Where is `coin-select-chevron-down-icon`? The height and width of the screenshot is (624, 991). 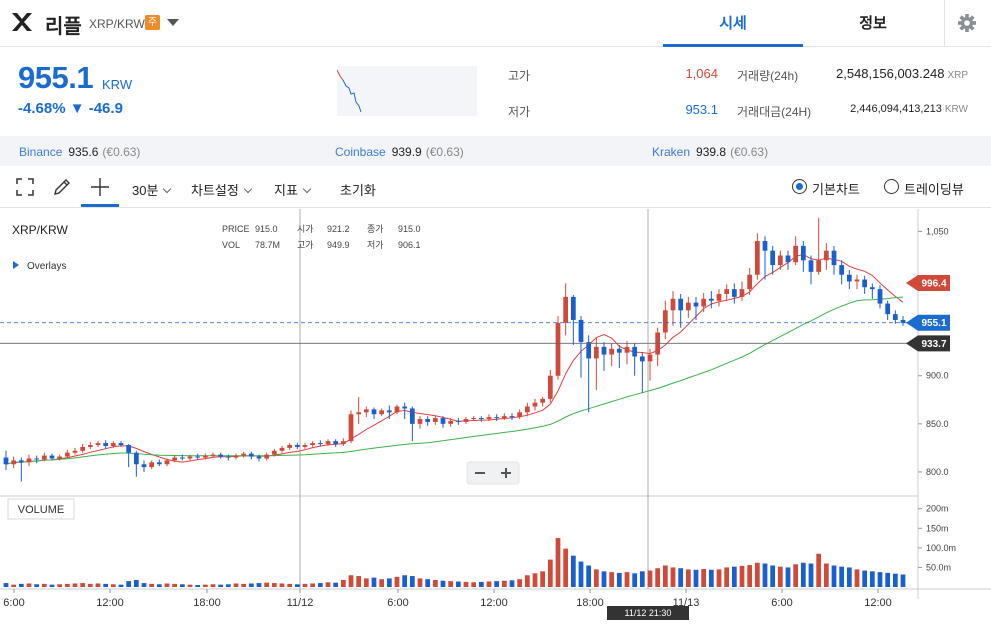
coin-select-chevron-down-icon is located at coordinates (173, 22).